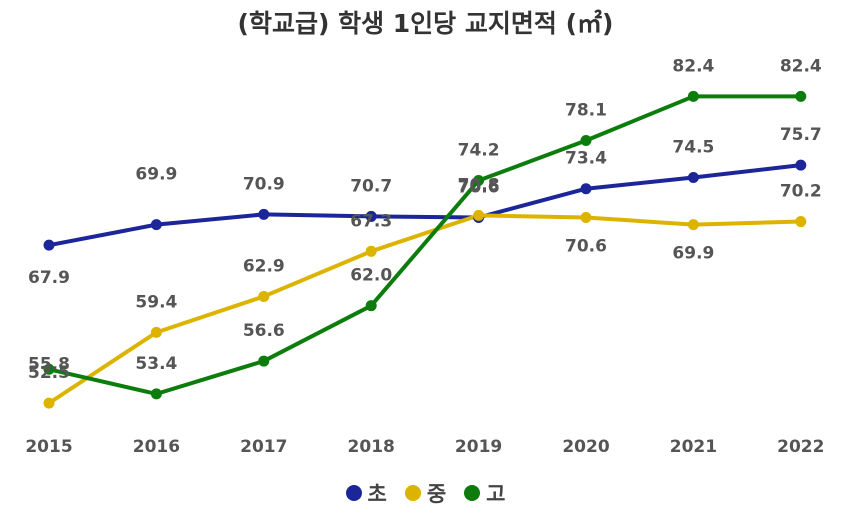 This screenshot has width=851, height=523. What do you see at coordinates (156, 447) in the screenshot?
I see `x-tick-label: 2016` at bounding box center [156, 447].